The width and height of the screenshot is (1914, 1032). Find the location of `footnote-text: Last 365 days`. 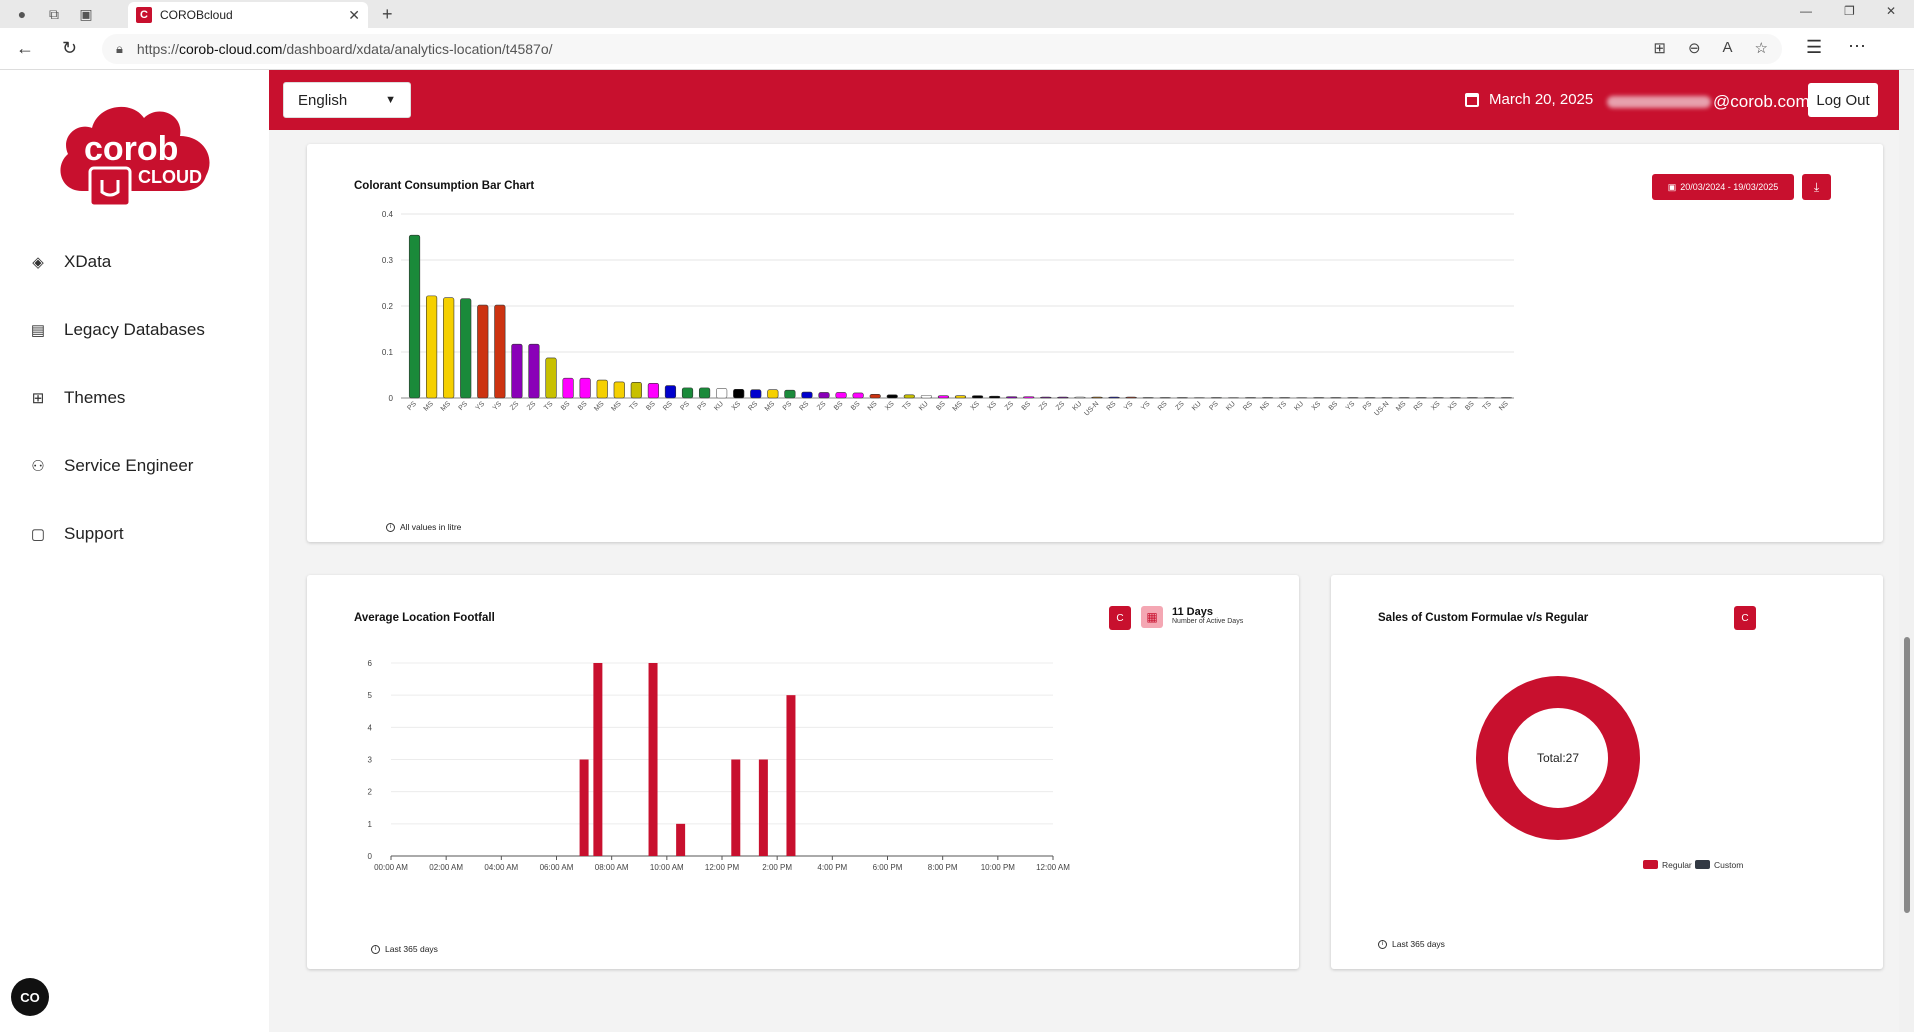

footnote-text: Last 365 days is located at coordinates (411, 949).